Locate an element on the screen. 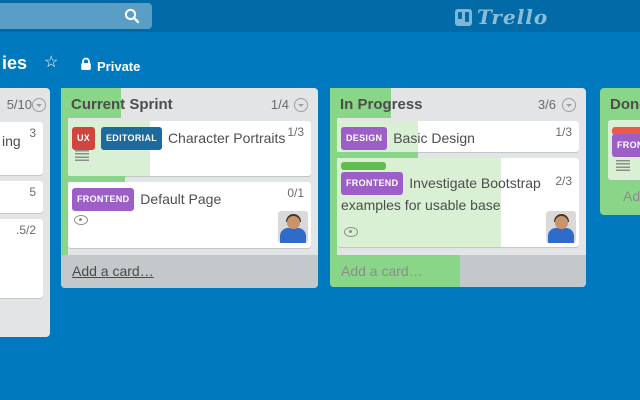 The height and width of the screenshot is (400, 640). card: ing 3 is located at coordinates (21, 148).